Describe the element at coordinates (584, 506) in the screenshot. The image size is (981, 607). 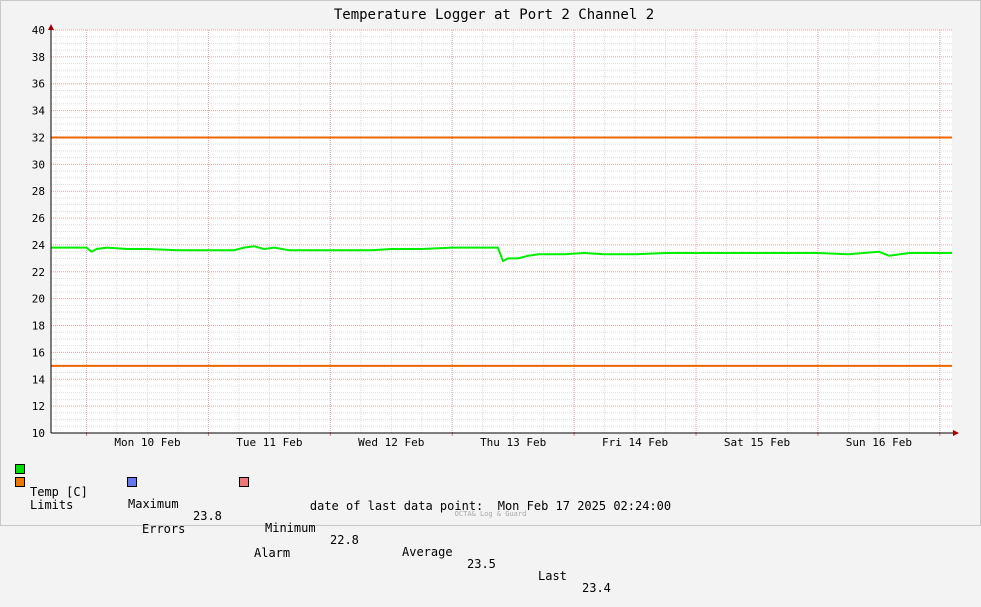
I see `last-data-point-value: Mon Feb 17 2025 02:24:00` at that location.